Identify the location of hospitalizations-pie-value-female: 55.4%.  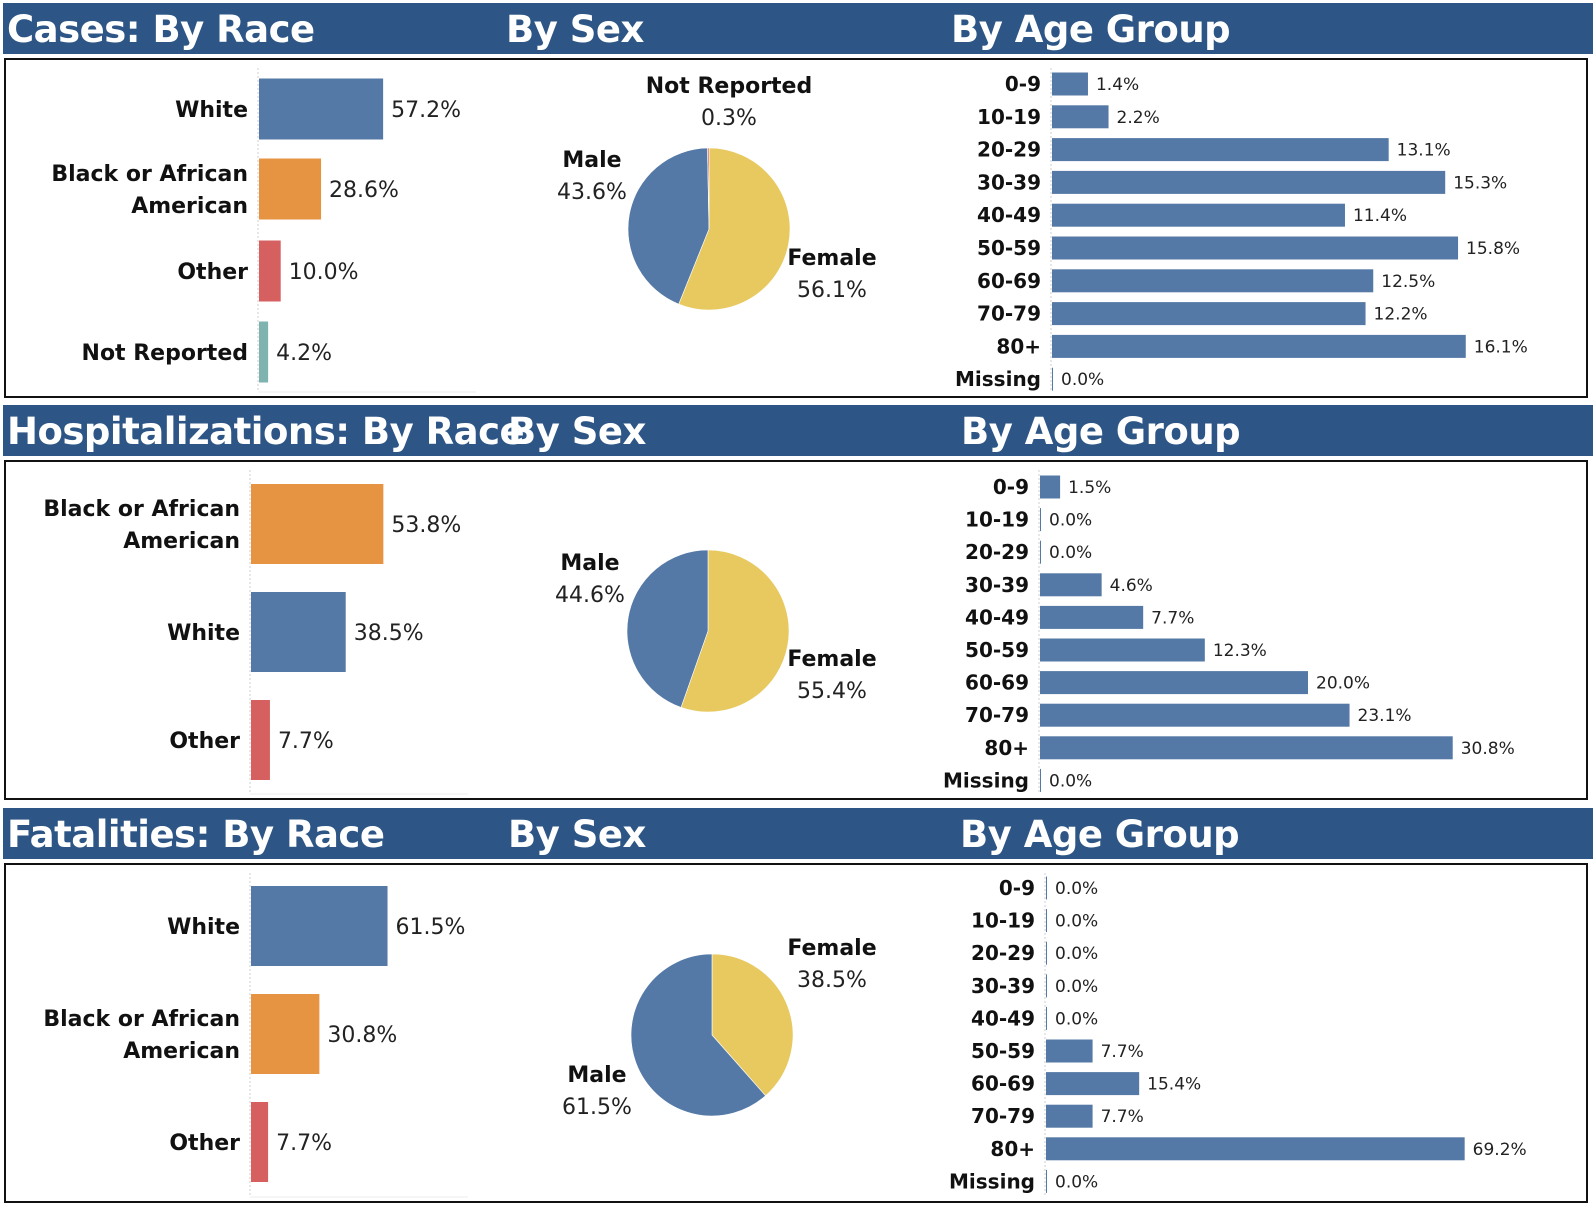
(832, 691).